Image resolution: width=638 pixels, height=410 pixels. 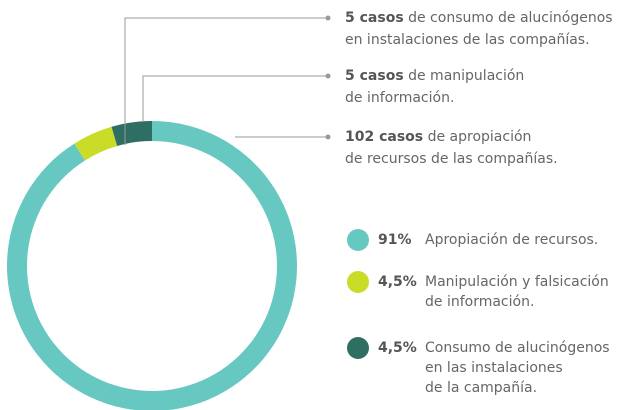 I want to click on annotation-line: en instalaciones de las compañías., so click(x=467, y=40).